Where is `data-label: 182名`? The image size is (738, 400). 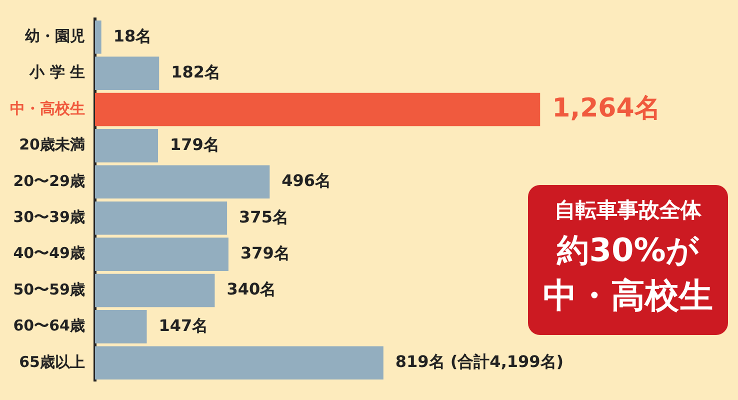 data-label: 182名 is located at coordinates (195, 72).